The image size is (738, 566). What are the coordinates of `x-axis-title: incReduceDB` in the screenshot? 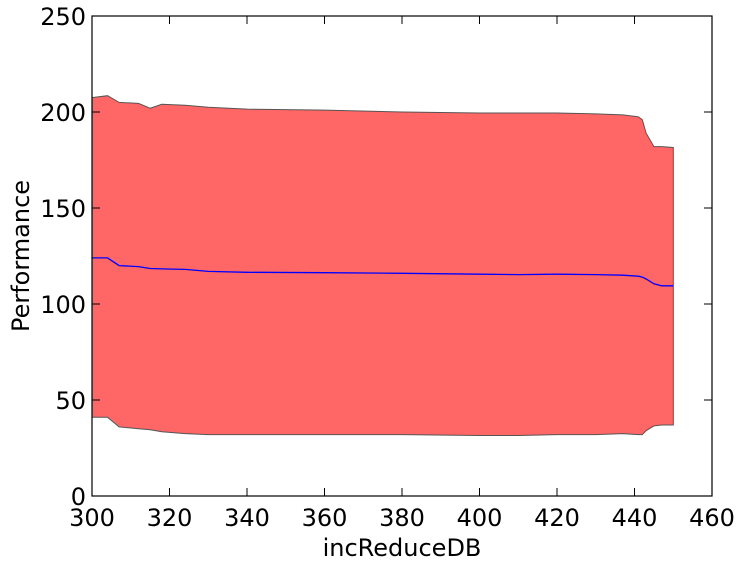 It's located at (402, 548).